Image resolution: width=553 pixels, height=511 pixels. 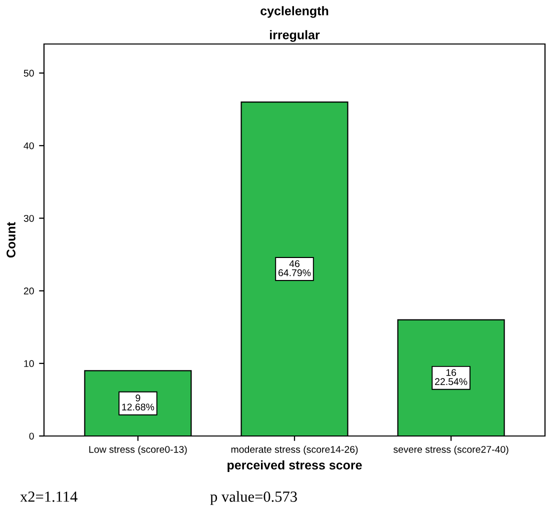 What do you see at coordinates (49, 497) in the screenshot?
I see `text: x2=1.114` at bounding box center [49, 497].